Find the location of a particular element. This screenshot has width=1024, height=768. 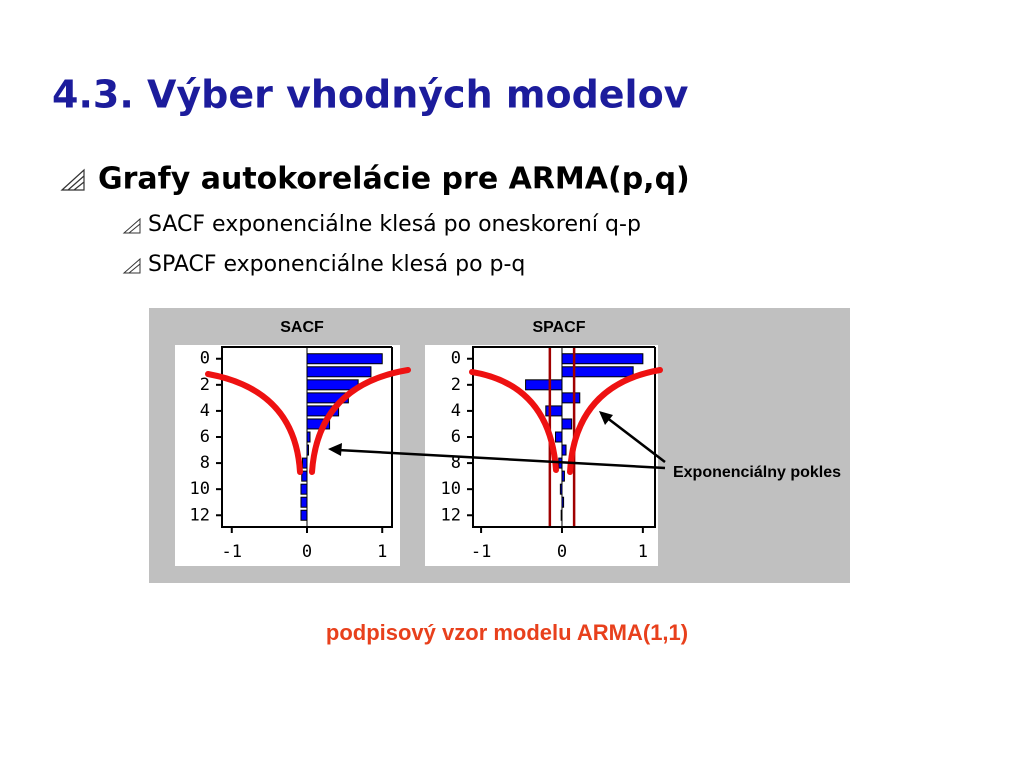

decay-arcs is located at coordinates (434, 421).